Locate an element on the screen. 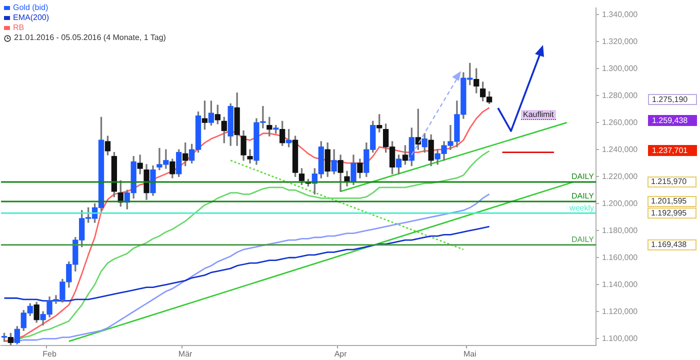 The height and width of the screenshot is (360, 700). y-tick-label: 1.120,000 is located at coordinates (620, 311).